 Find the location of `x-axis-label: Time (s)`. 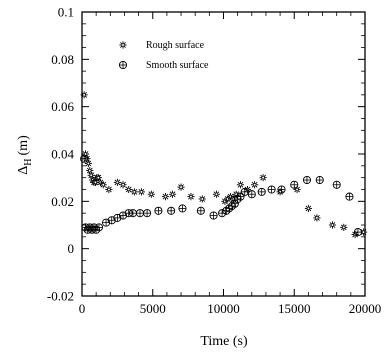

x-axis-label: Time (s) is located at coordinates (224, 341).